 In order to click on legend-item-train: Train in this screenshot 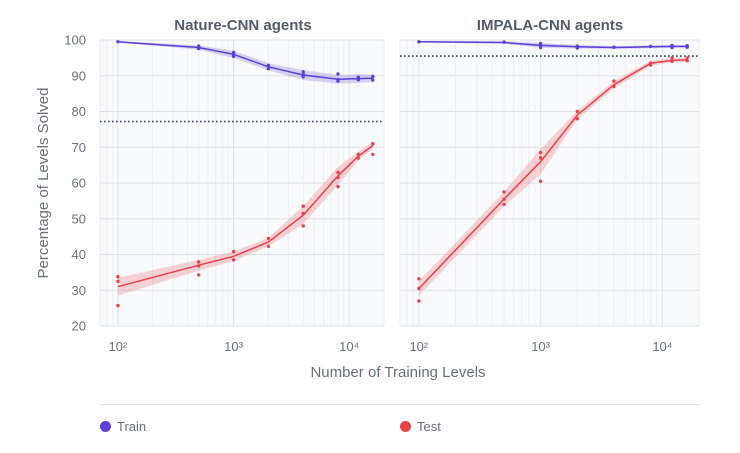, I will do `click(123, 426)`.